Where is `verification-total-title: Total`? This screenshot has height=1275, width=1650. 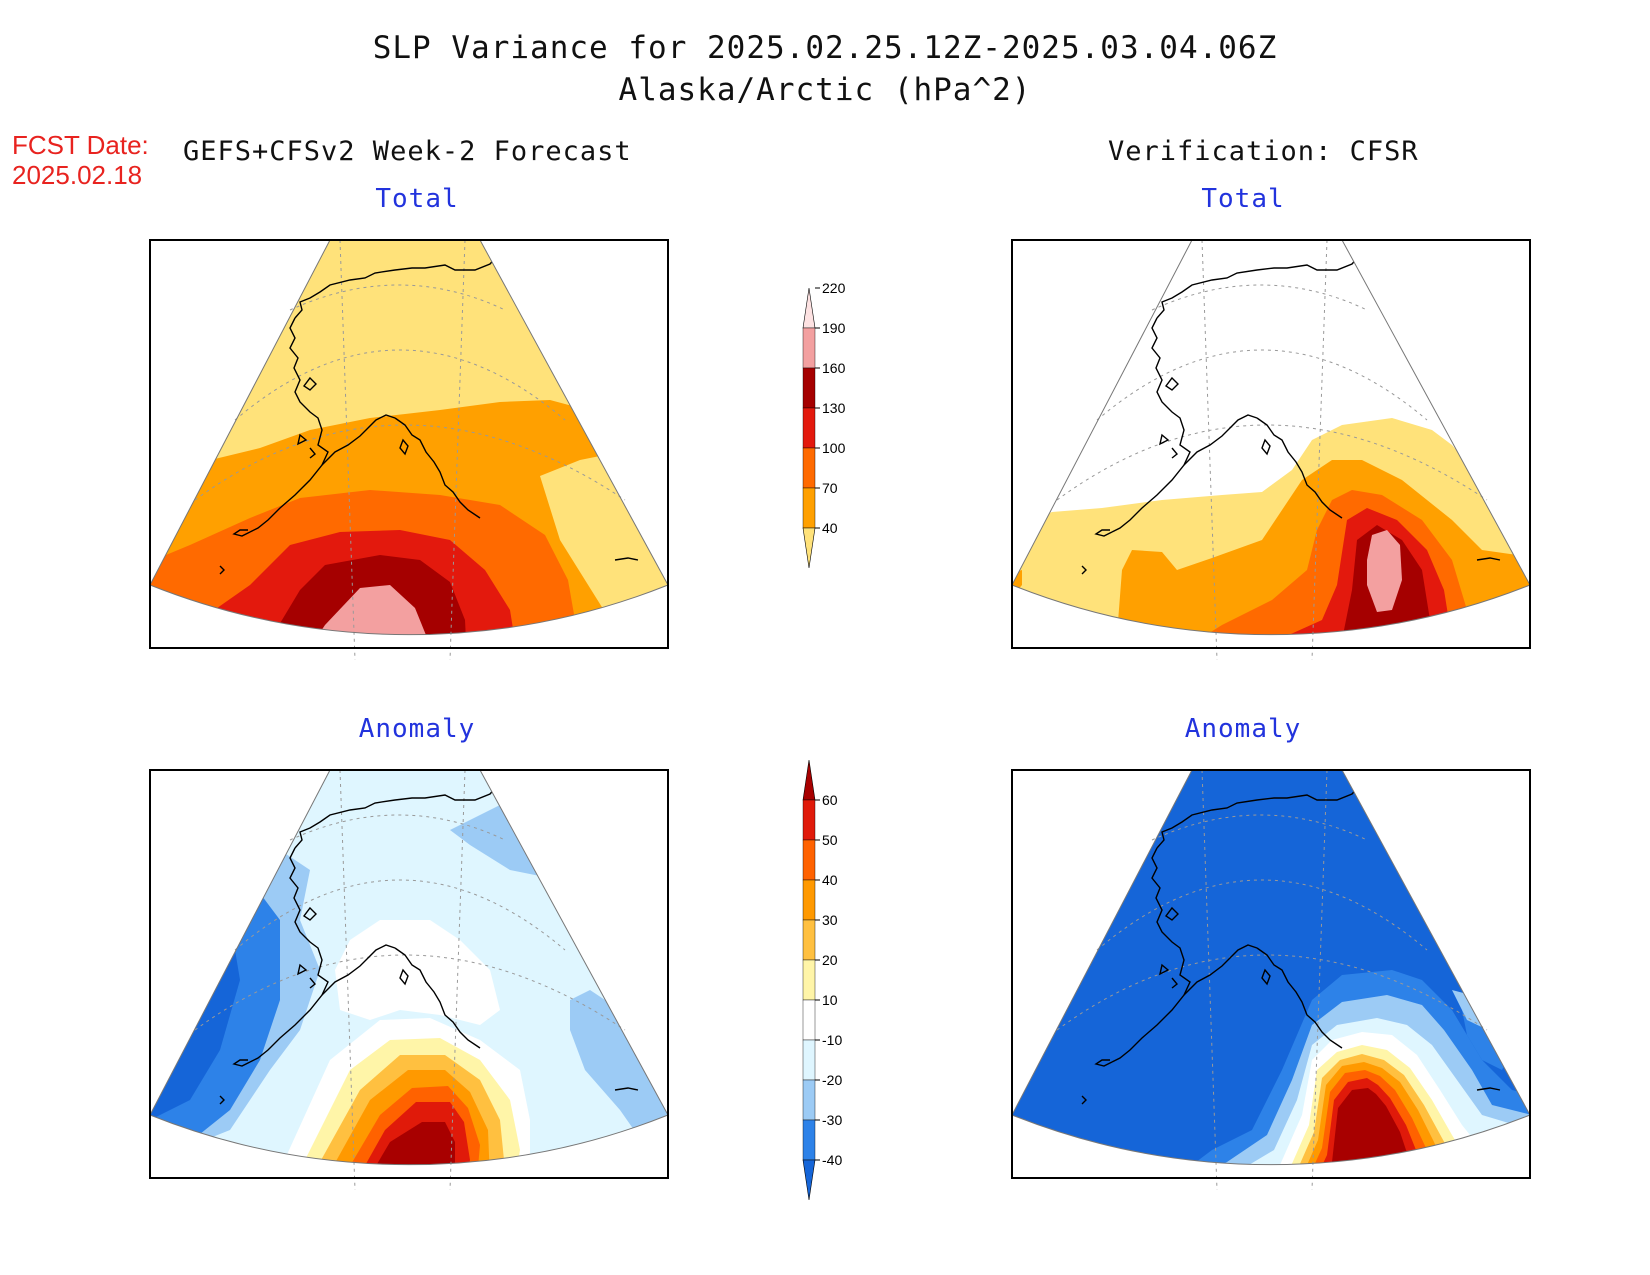
verification-total-title: Total is located at coordinates (1243, 199).